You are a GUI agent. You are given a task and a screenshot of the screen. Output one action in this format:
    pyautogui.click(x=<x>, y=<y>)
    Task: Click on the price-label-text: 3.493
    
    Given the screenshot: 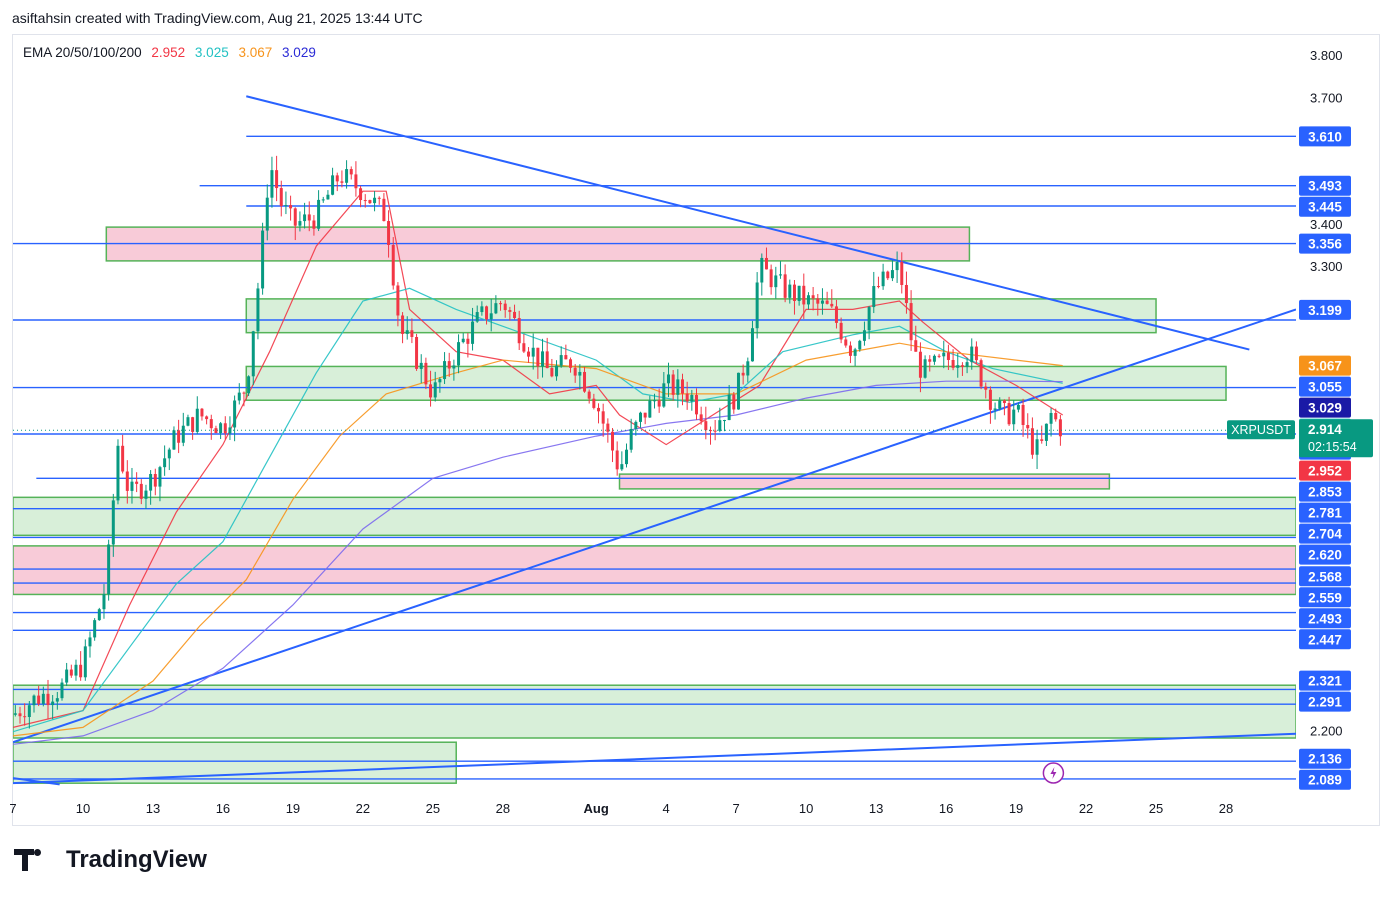 What is the action you would take?
    pyautogui.click(x=1325, y=186)
    